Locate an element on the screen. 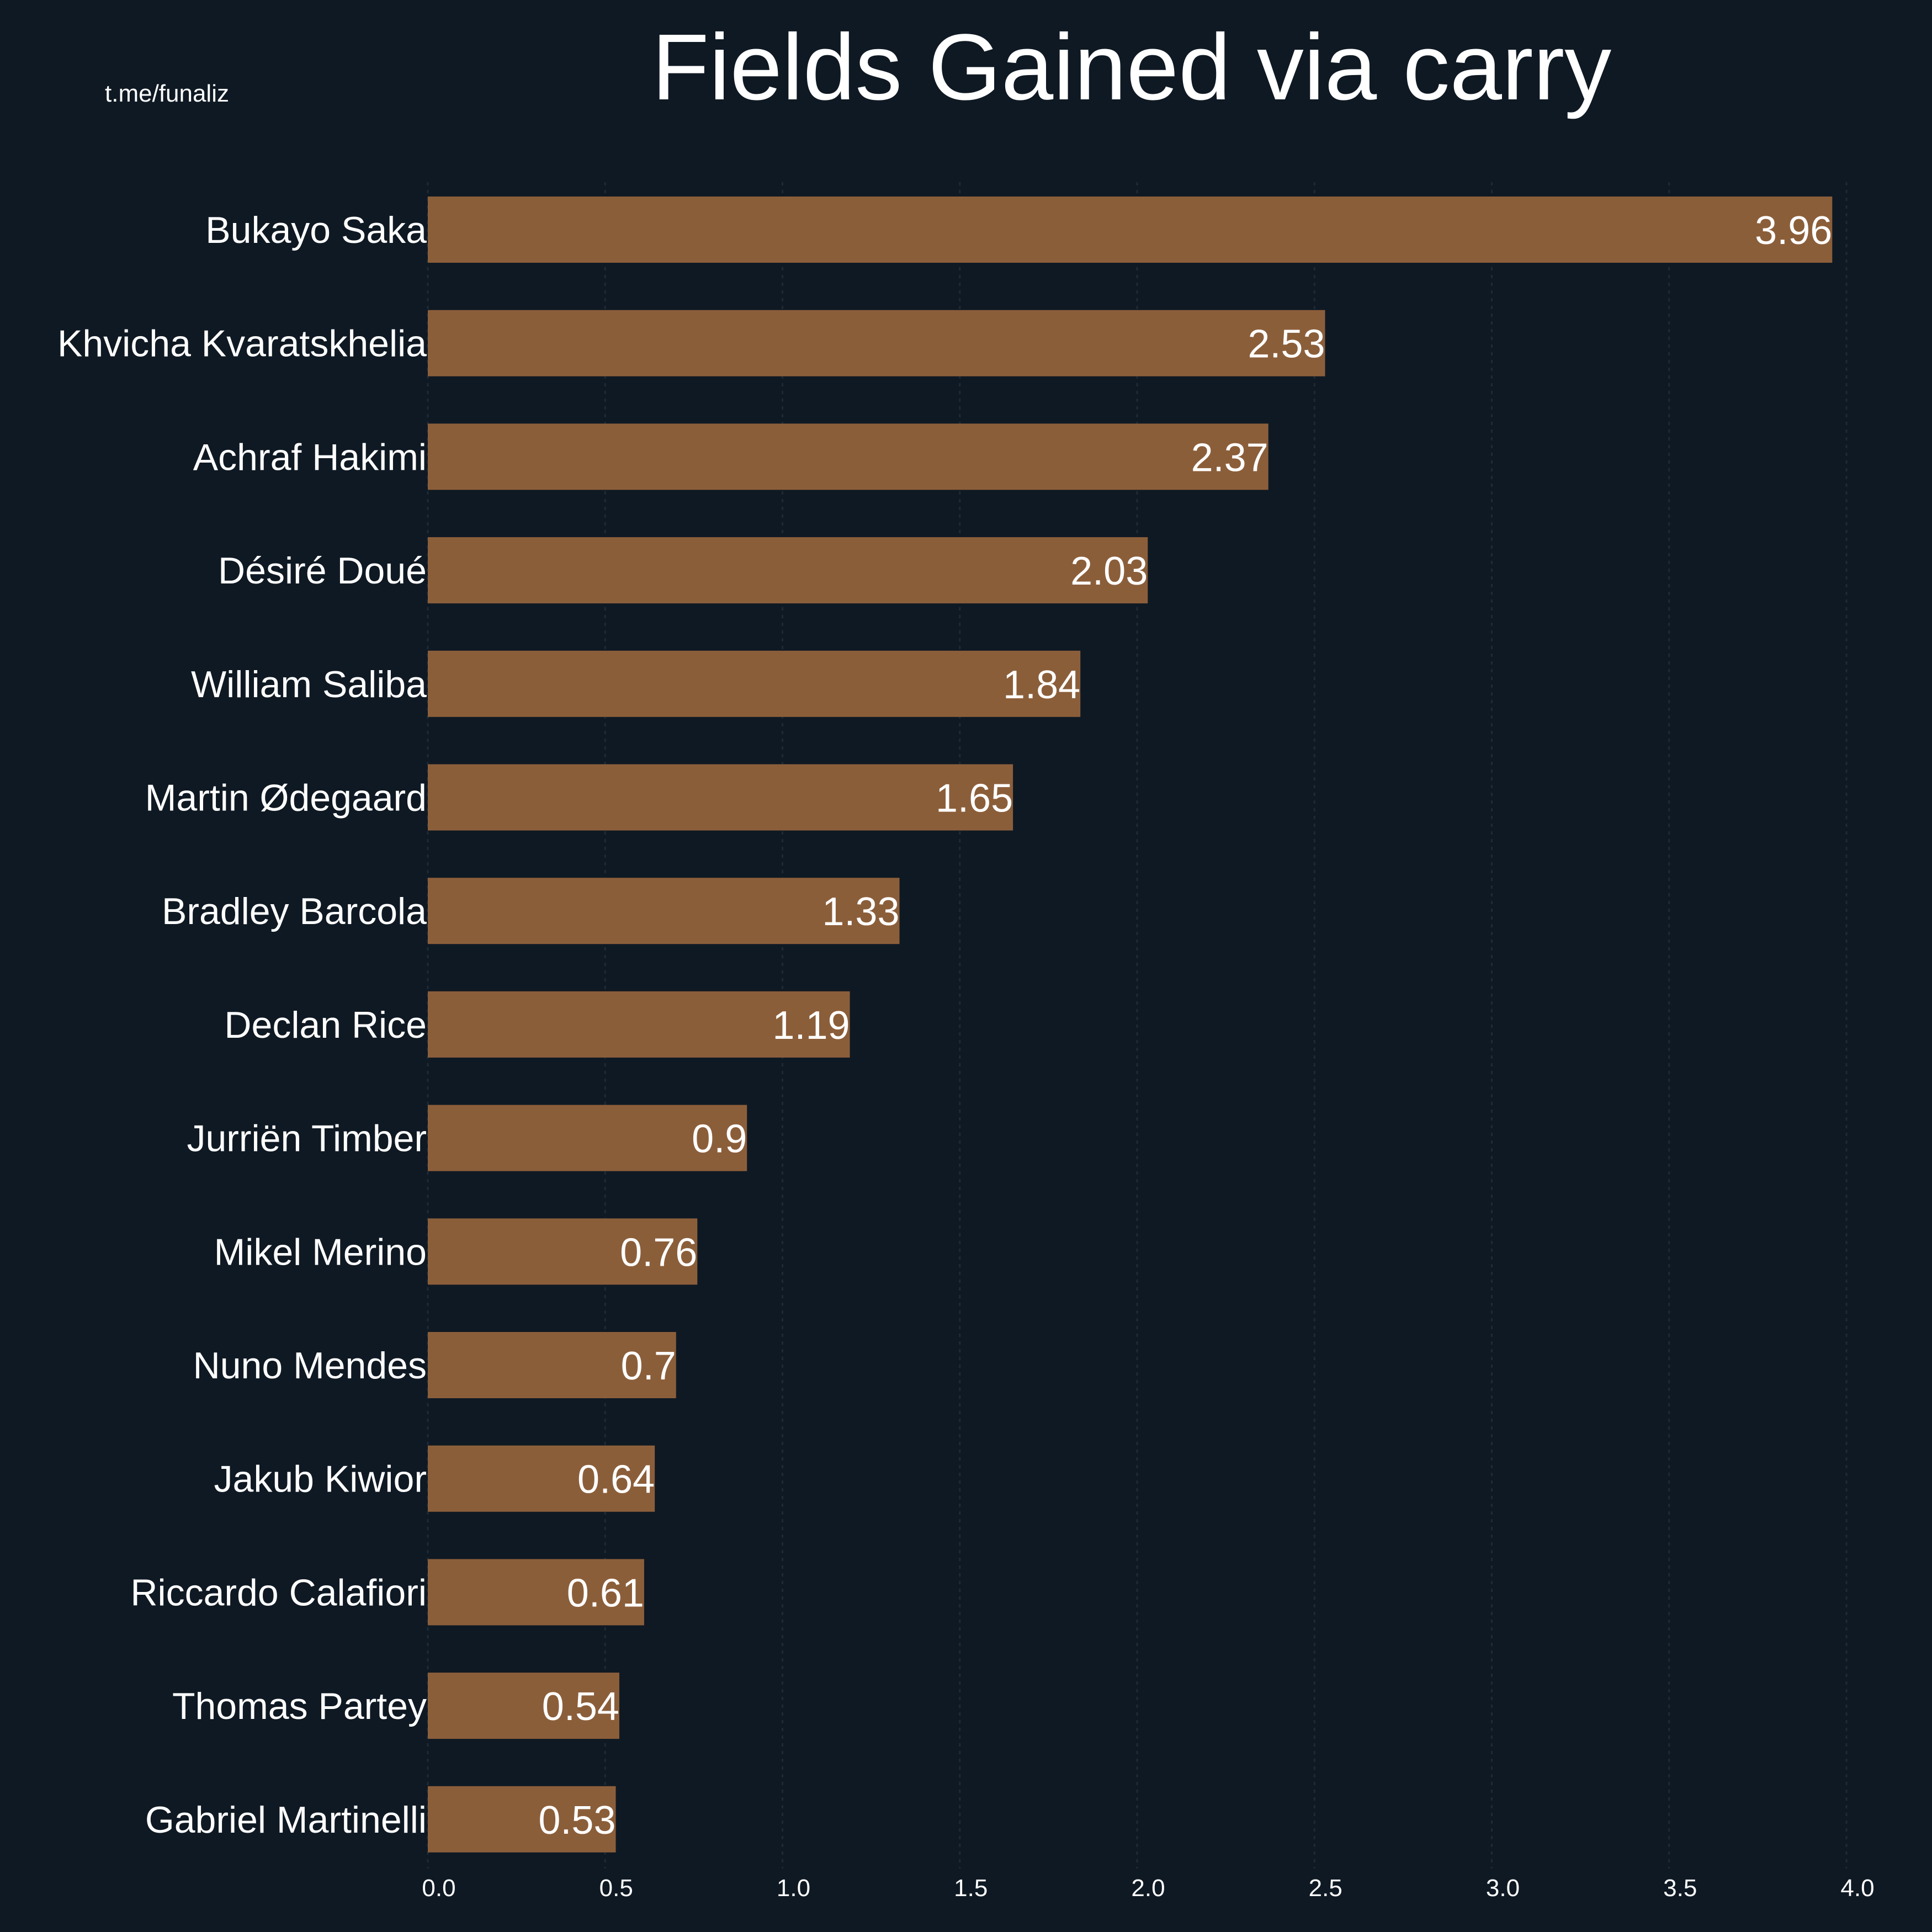 This screenshot has height=1932, width=1932. x-axis-ticks: 0.0 0.5 1.0 1.5 2.0 2.5 3.0 3.5 4.0 is located at coordinates (1148, 1889).